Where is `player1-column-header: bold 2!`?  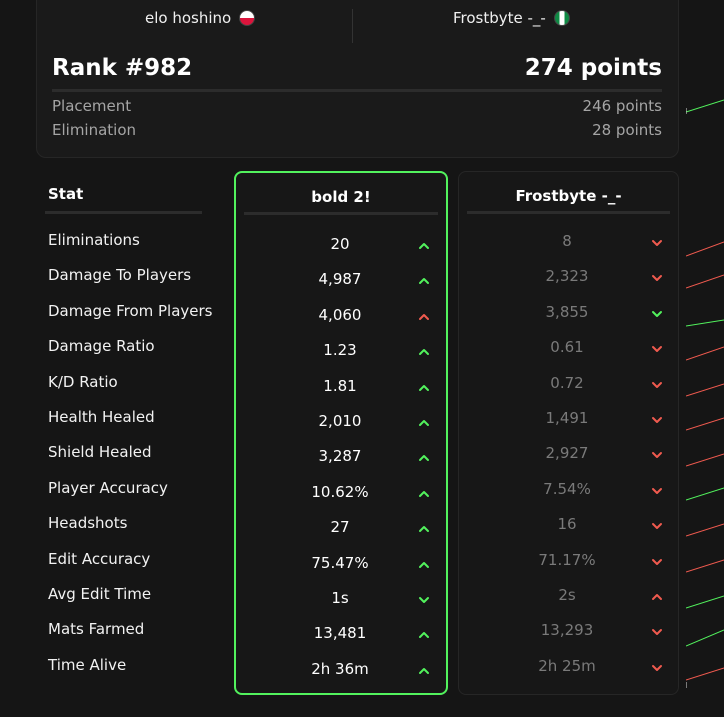
player1-column-header: bold 2! is located at coordinates (341, 197).